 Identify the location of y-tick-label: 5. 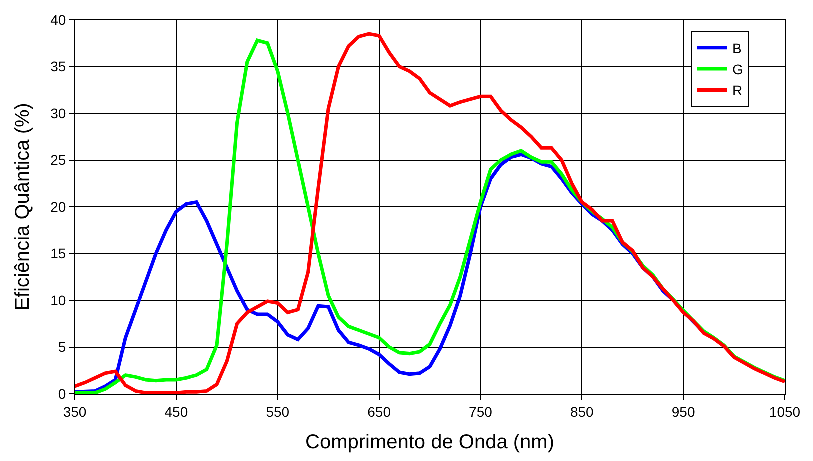
(62, 347).